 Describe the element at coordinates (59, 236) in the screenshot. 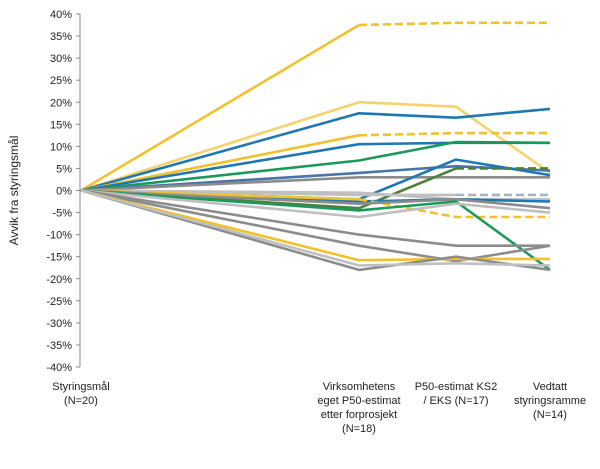

I see `y-tick-label: -10%` at that location.